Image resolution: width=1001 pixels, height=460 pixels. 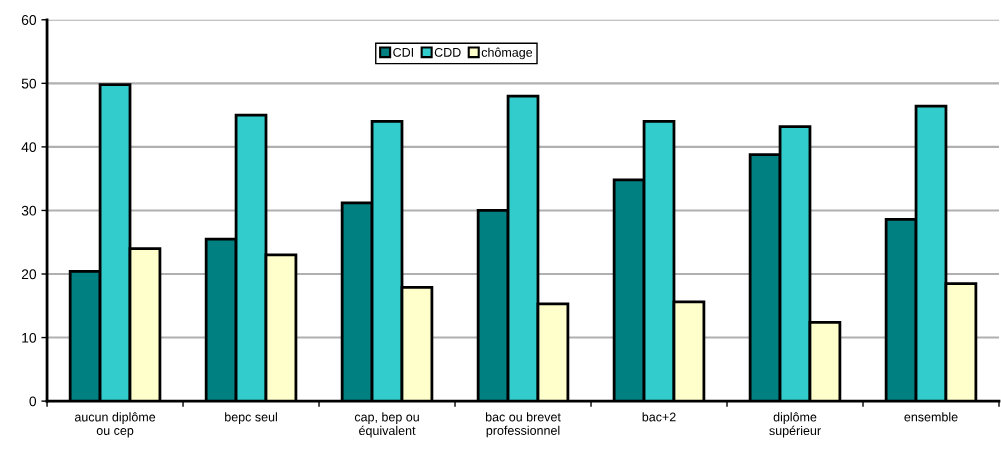 I want to click on y-tick-label: 60, so click(x=29, y=20).